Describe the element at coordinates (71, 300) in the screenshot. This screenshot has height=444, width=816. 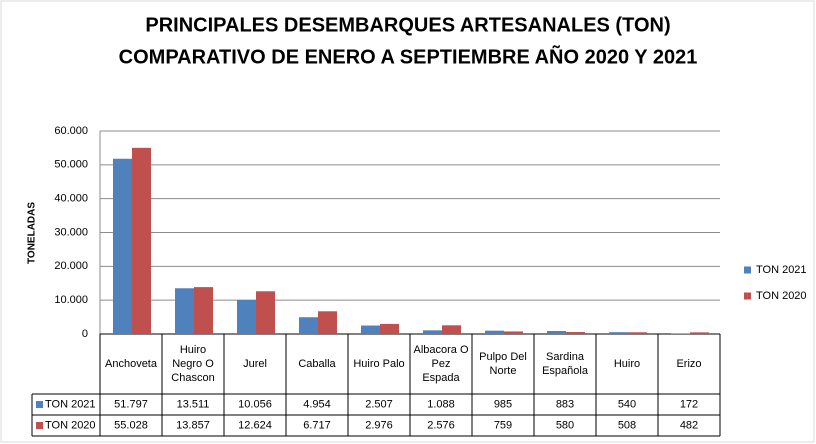
I see `y-tick-label: 10.000` at that location.